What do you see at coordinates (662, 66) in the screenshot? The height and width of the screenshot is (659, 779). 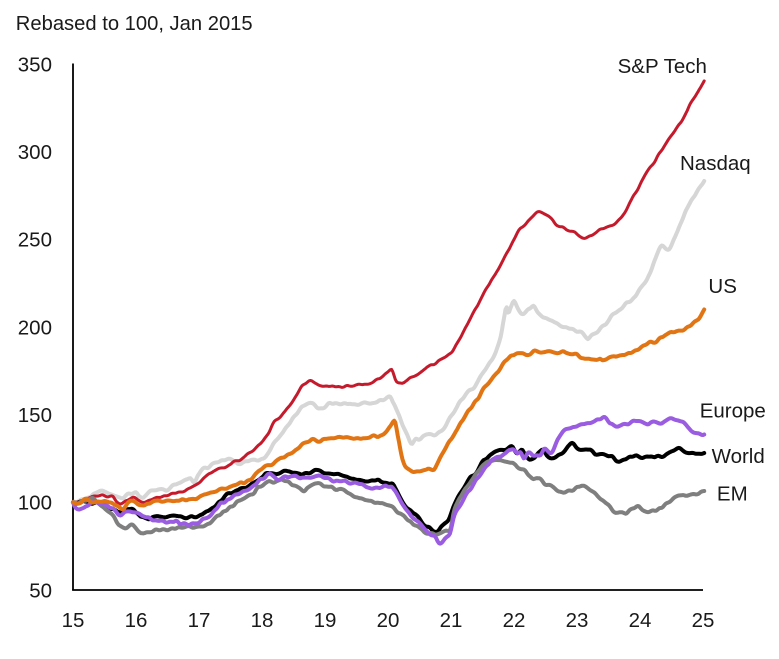 I see `svg-text: S&P Tech` at bounding box center [662, 66].